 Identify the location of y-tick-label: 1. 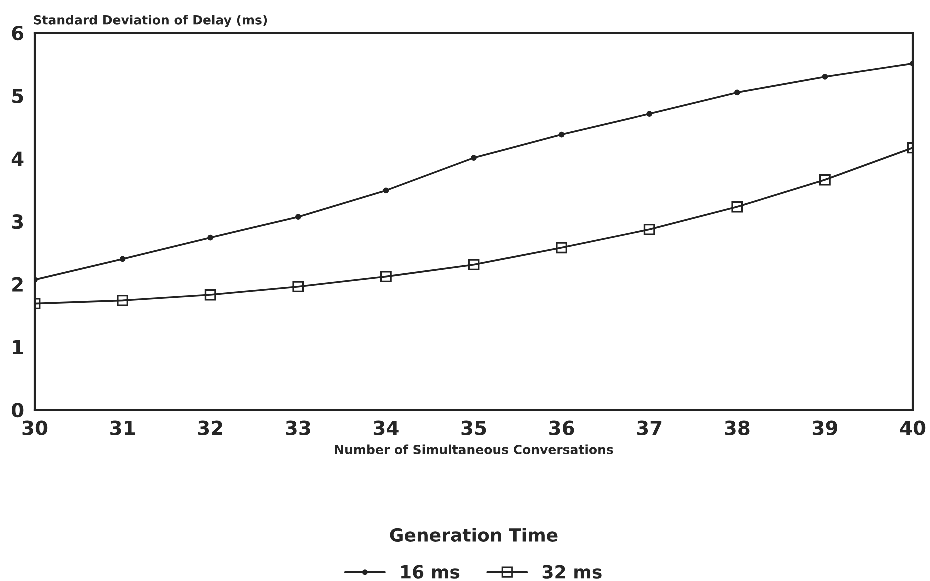
(18, 347).